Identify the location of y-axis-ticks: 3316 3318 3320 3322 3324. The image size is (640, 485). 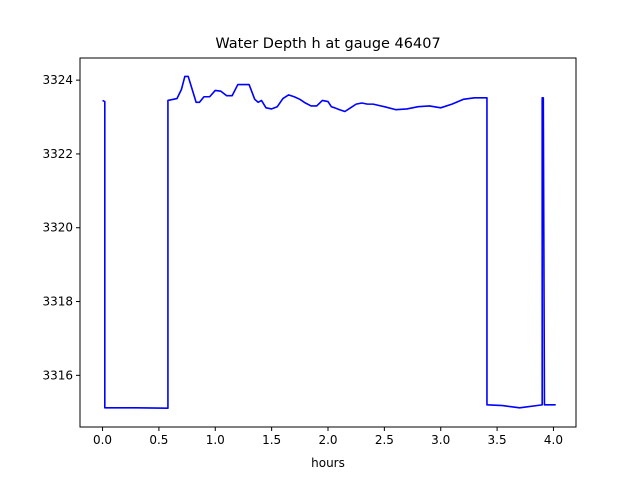
(61, 227).